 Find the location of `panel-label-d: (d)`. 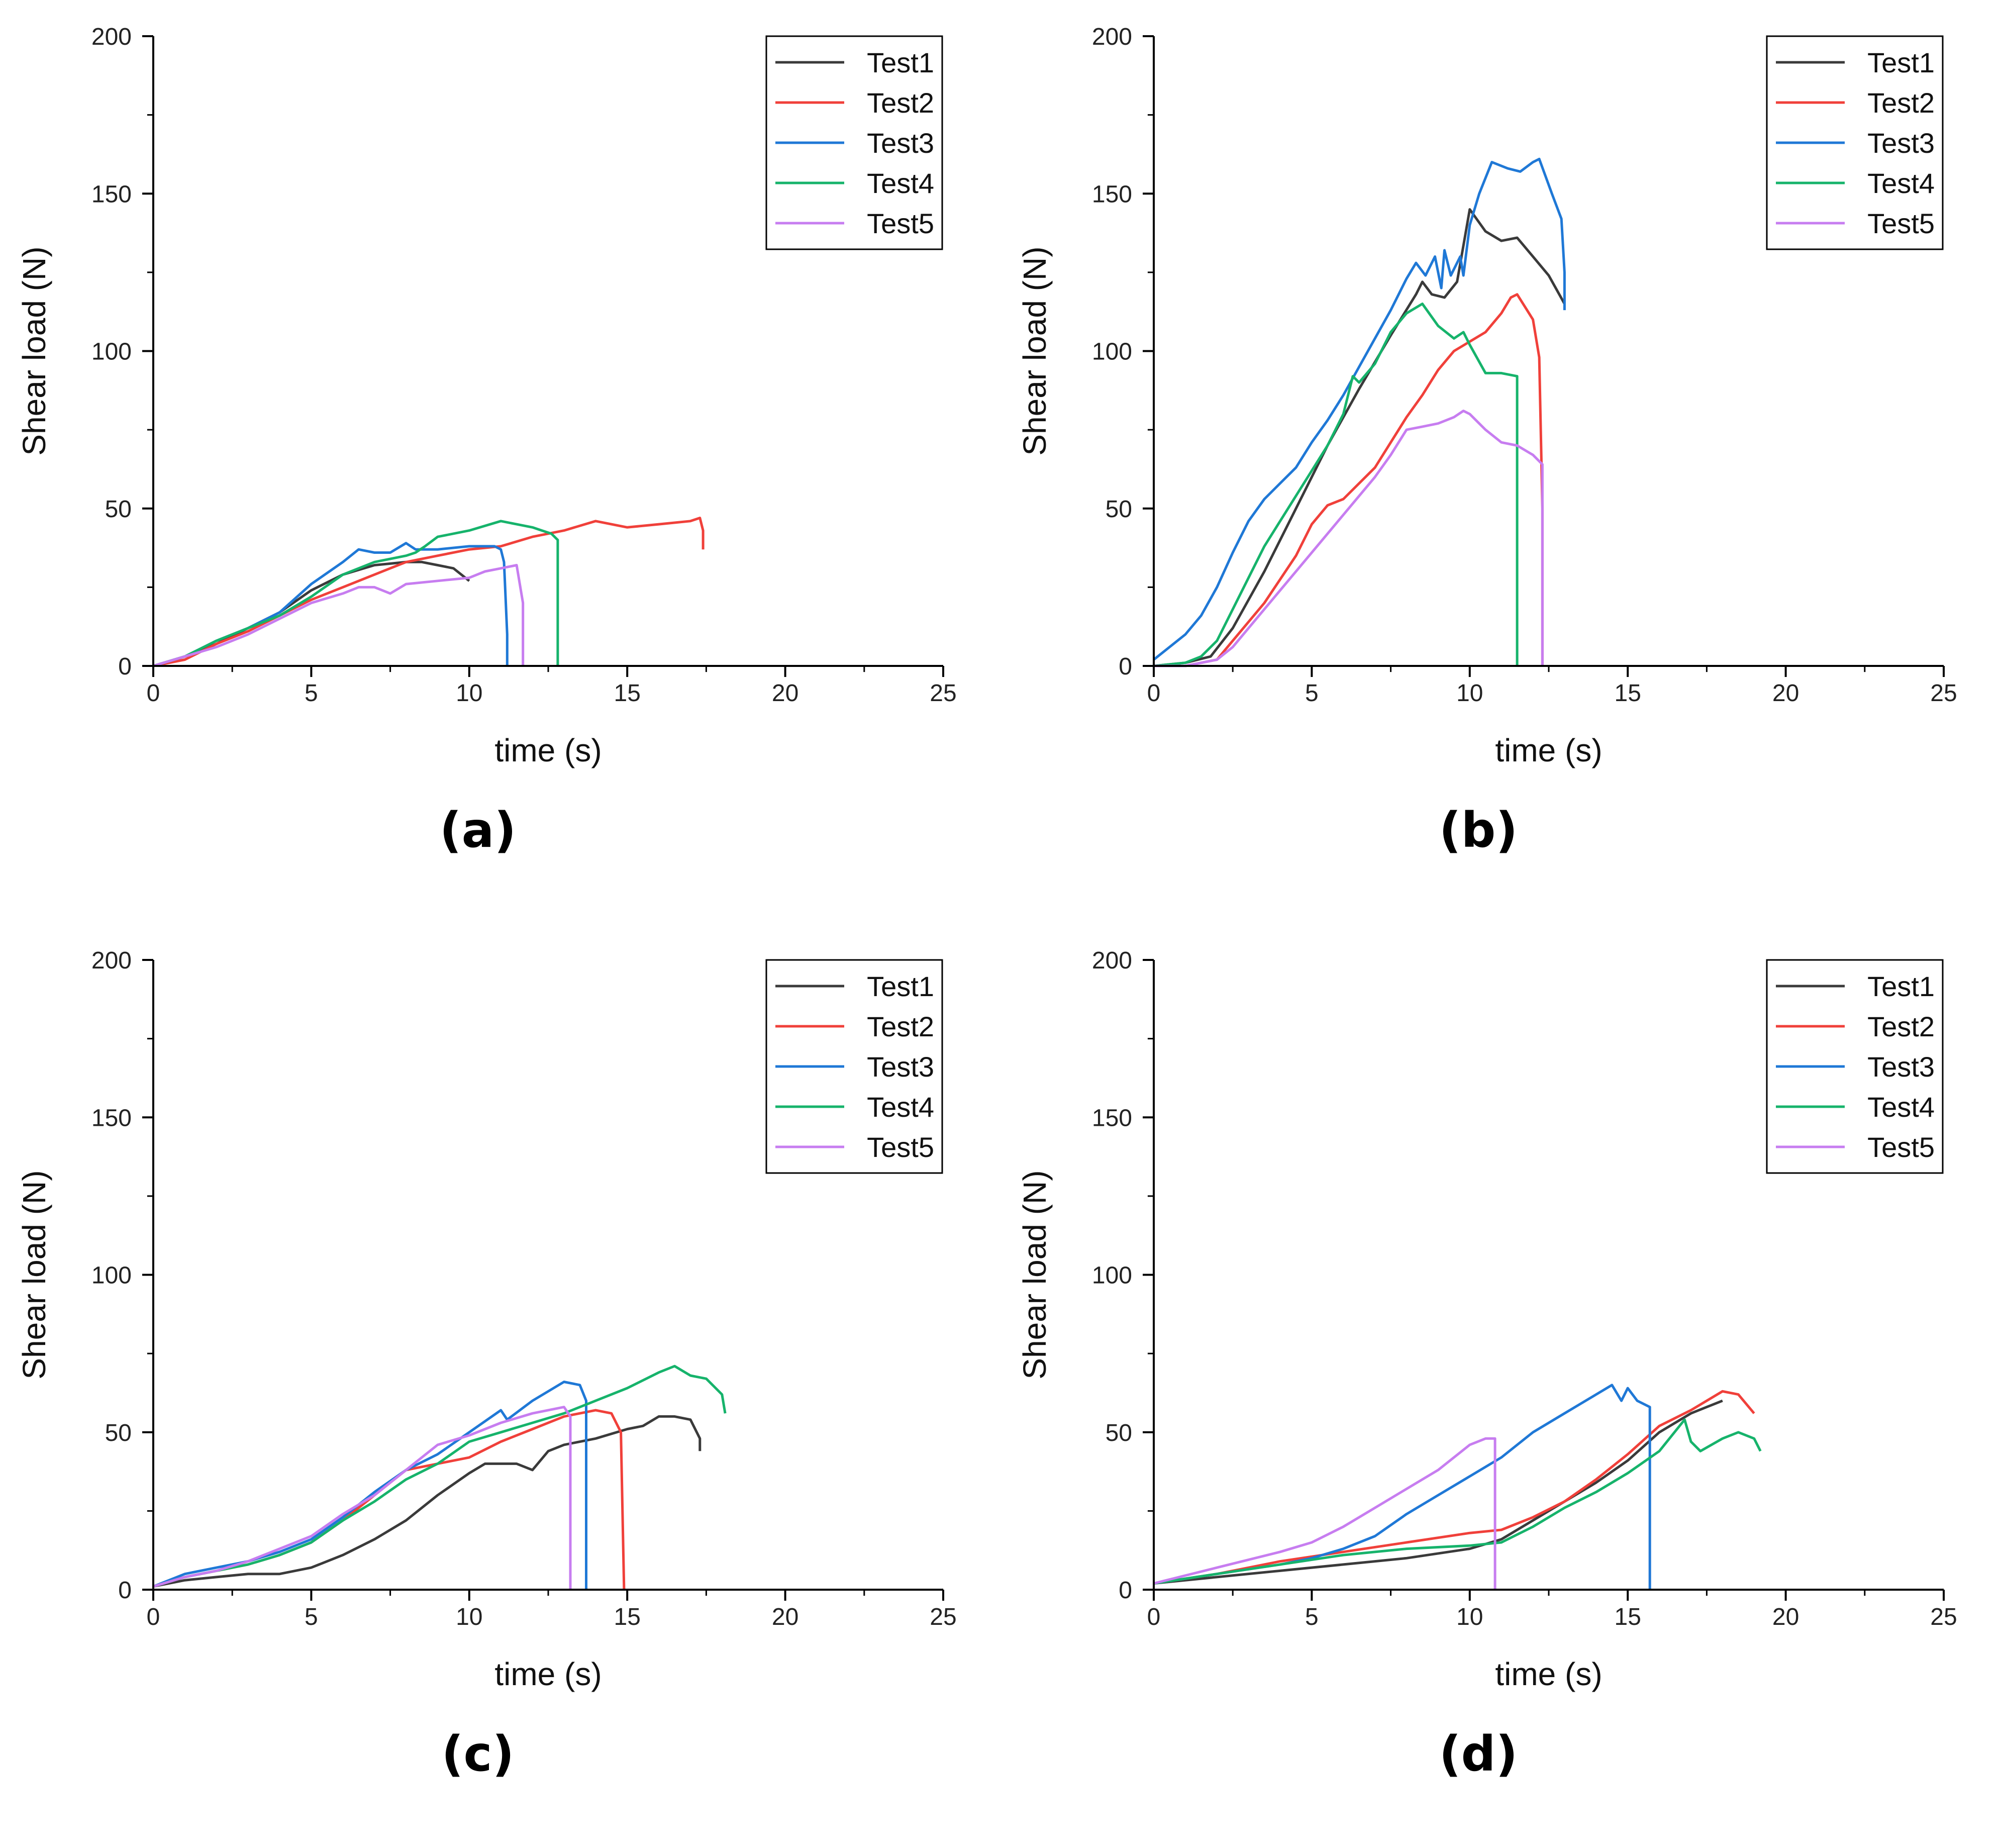

panel-label-d: (d) is located at coordinates (1479, 1754).